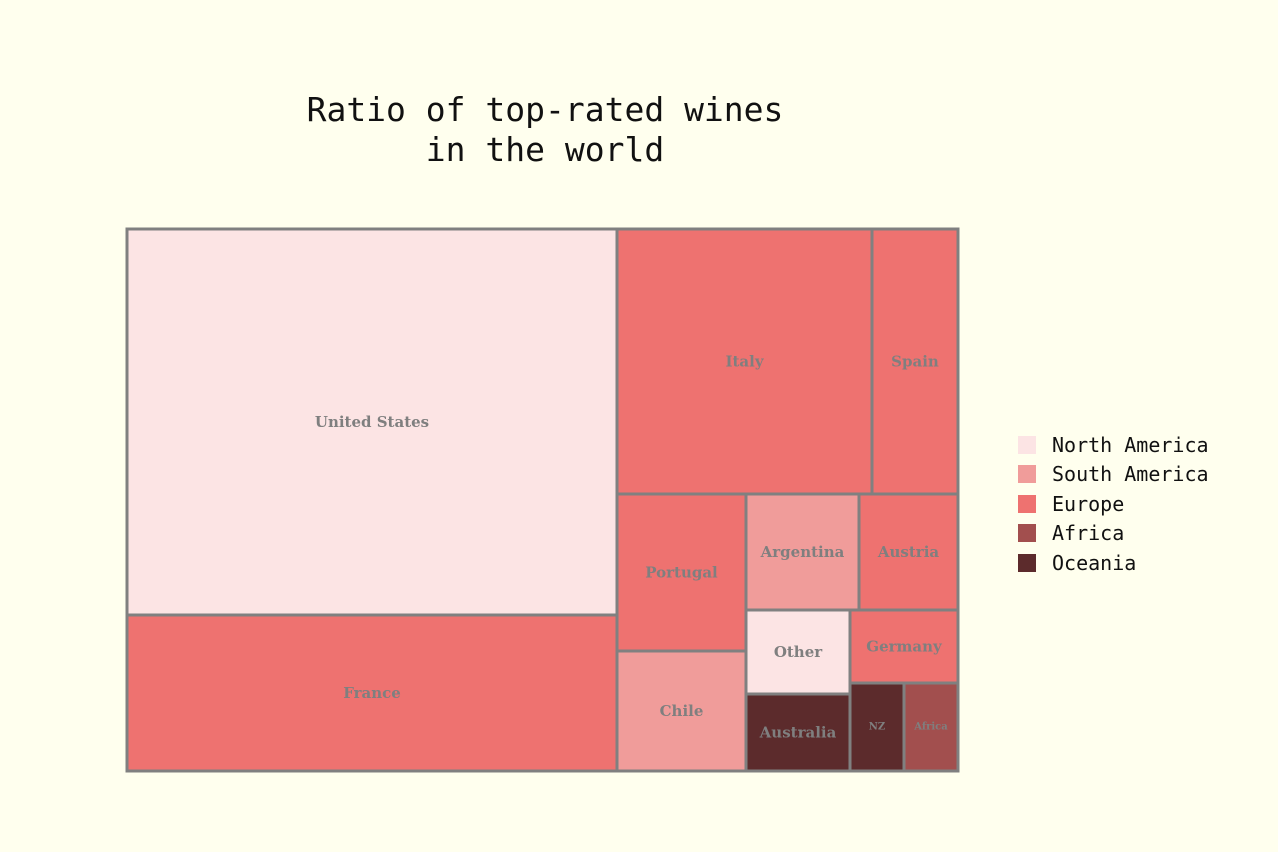 This screenshot has width=1278, height=852. I want to click on legend-label: South America, so click(1130, 474).